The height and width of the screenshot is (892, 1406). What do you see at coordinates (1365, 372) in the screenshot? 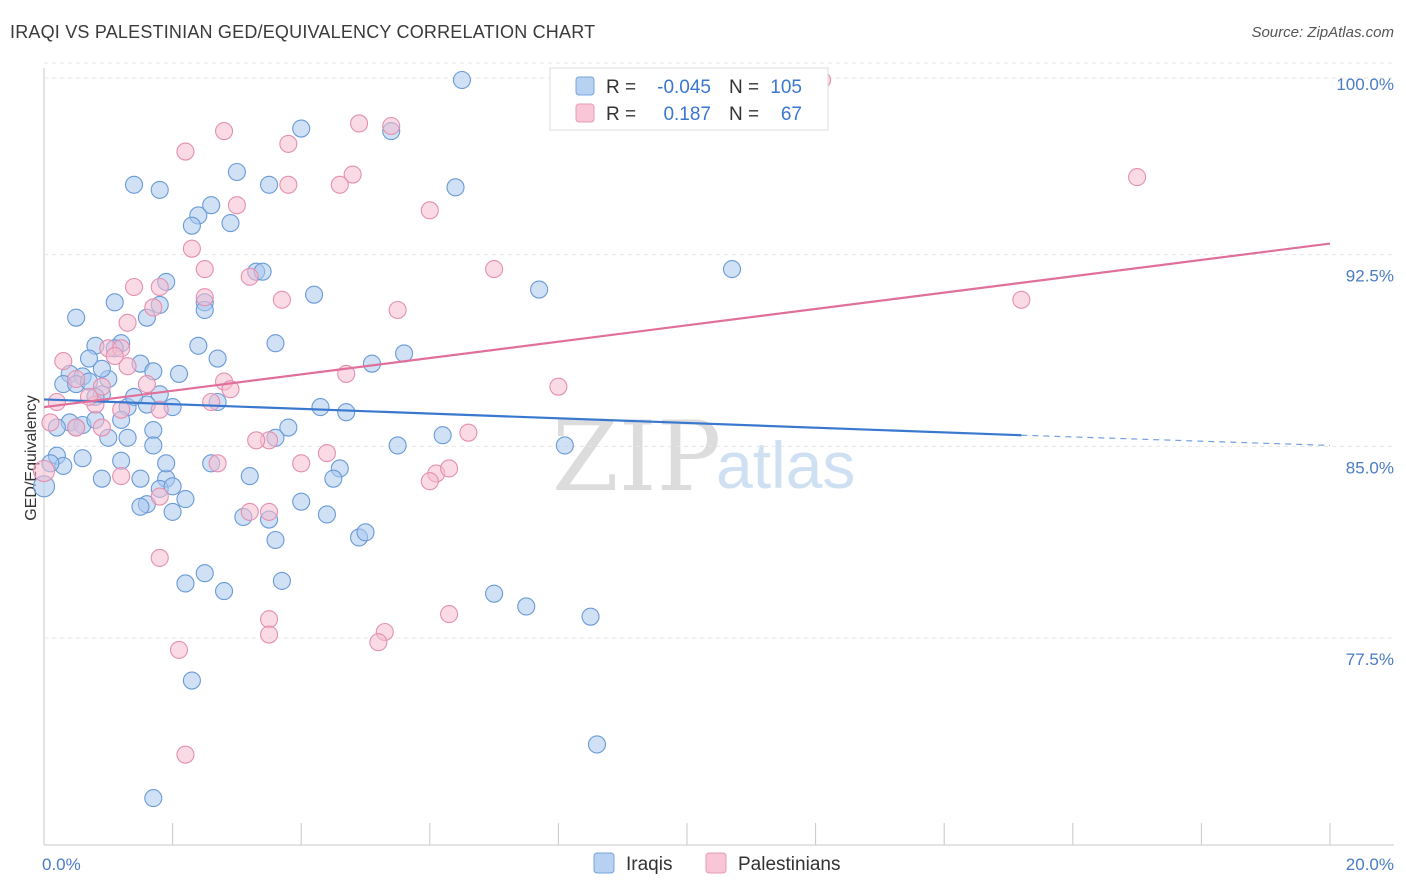
I see `y-tick-labels: 77.5% 85.0% 92.5% 100.0%` at bounding box center [1365, 372].